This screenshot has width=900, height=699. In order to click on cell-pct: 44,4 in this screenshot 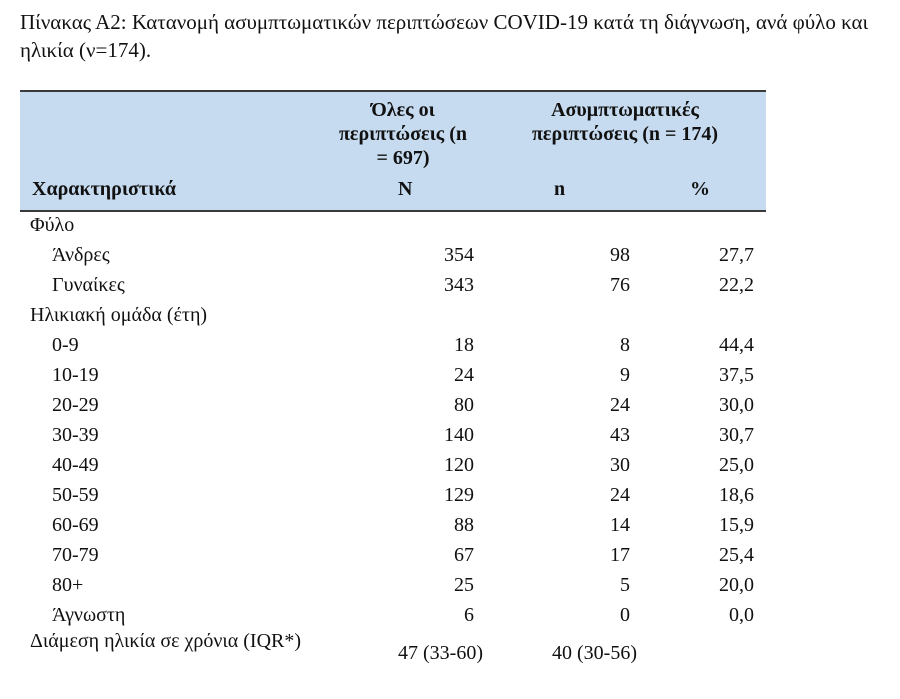, I will do `click(736, 345)`.